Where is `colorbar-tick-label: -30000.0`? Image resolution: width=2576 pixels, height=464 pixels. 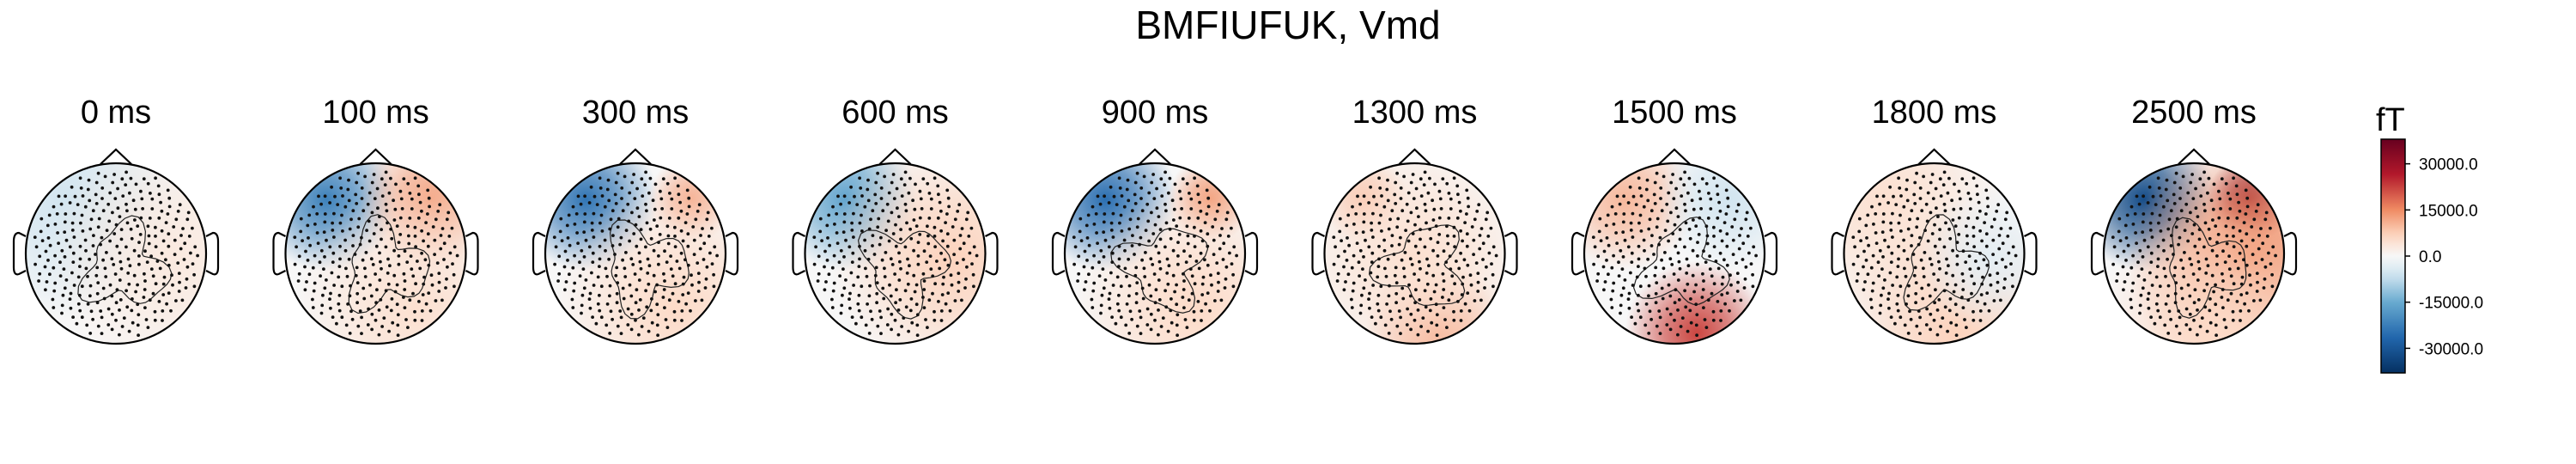 colorbar-tick-label: -30000.0 is located at coordinates (2451, 349).